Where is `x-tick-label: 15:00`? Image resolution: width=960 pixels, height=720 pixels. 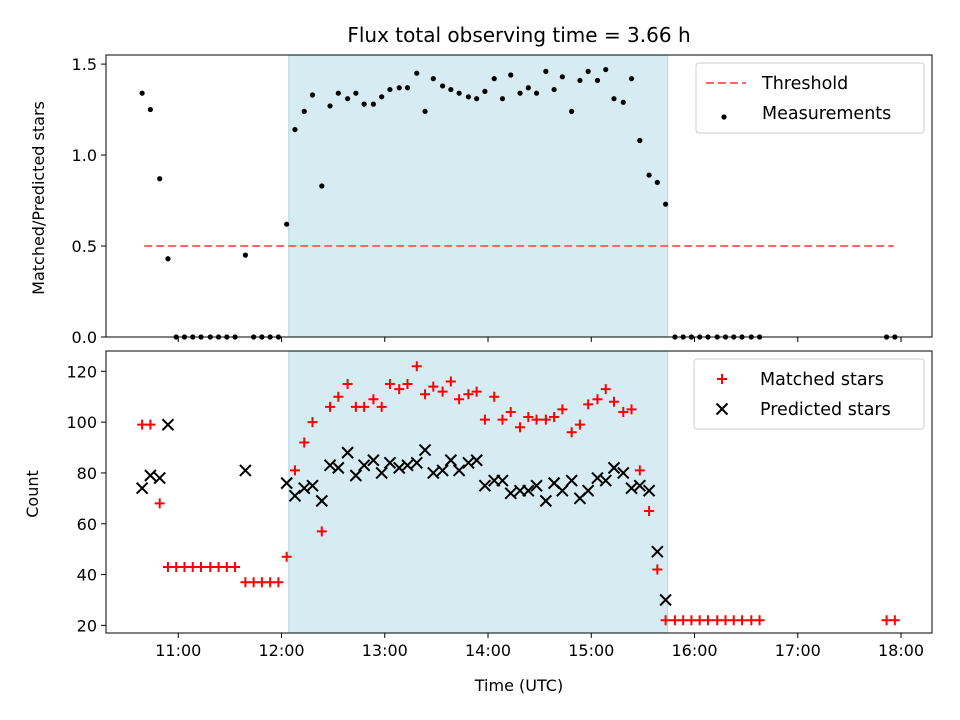
x-tick-label: 15:00 is located at coordinates (591, 650).